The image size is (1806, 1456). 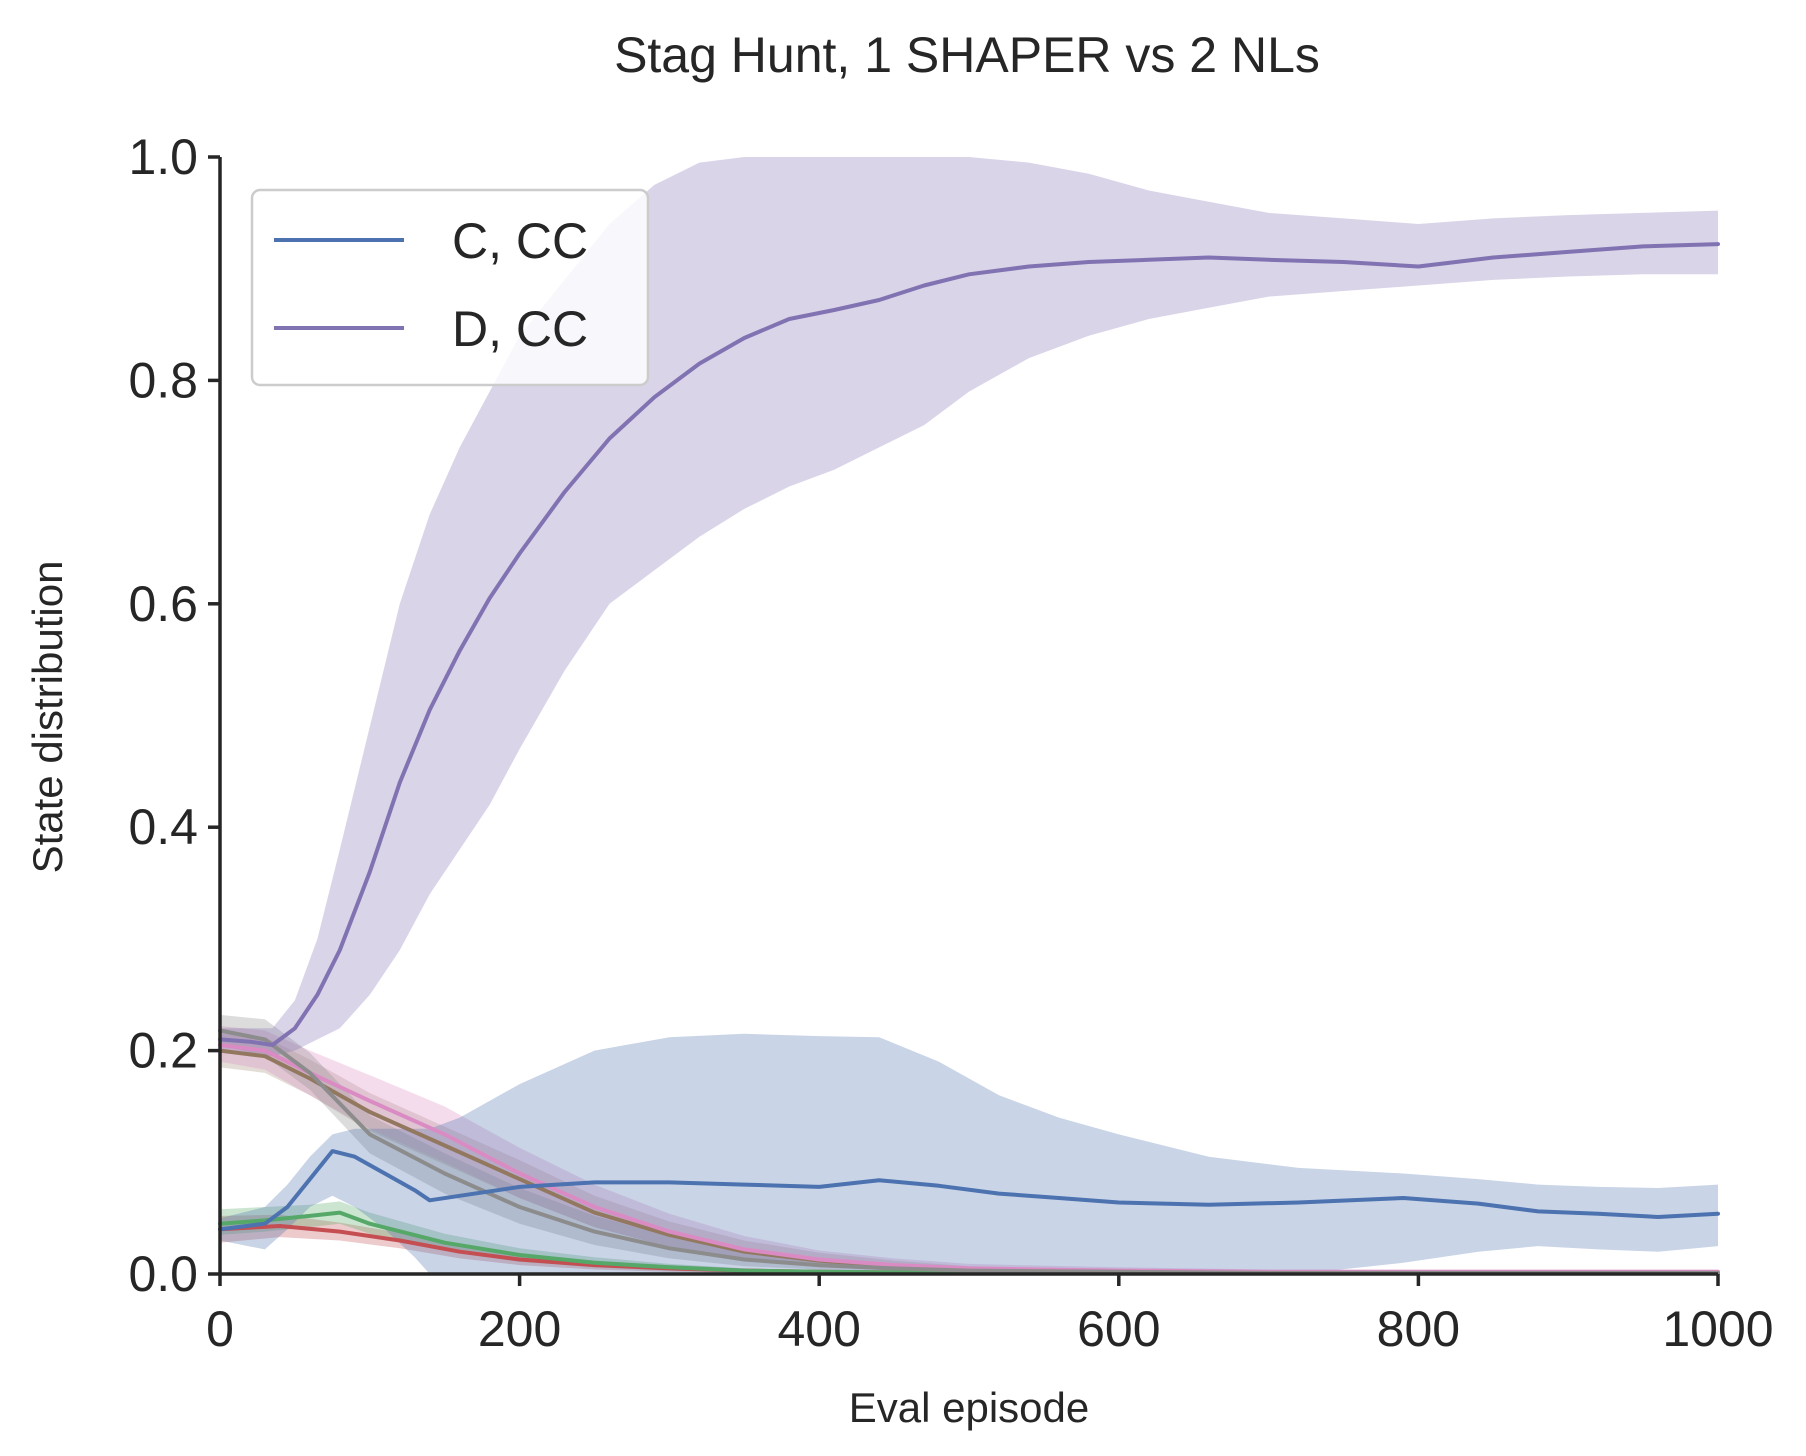 I want to click on chart-title: Stag Hunt, 1 SHAPER vs 2 NLs, so click(x=967, y=55).